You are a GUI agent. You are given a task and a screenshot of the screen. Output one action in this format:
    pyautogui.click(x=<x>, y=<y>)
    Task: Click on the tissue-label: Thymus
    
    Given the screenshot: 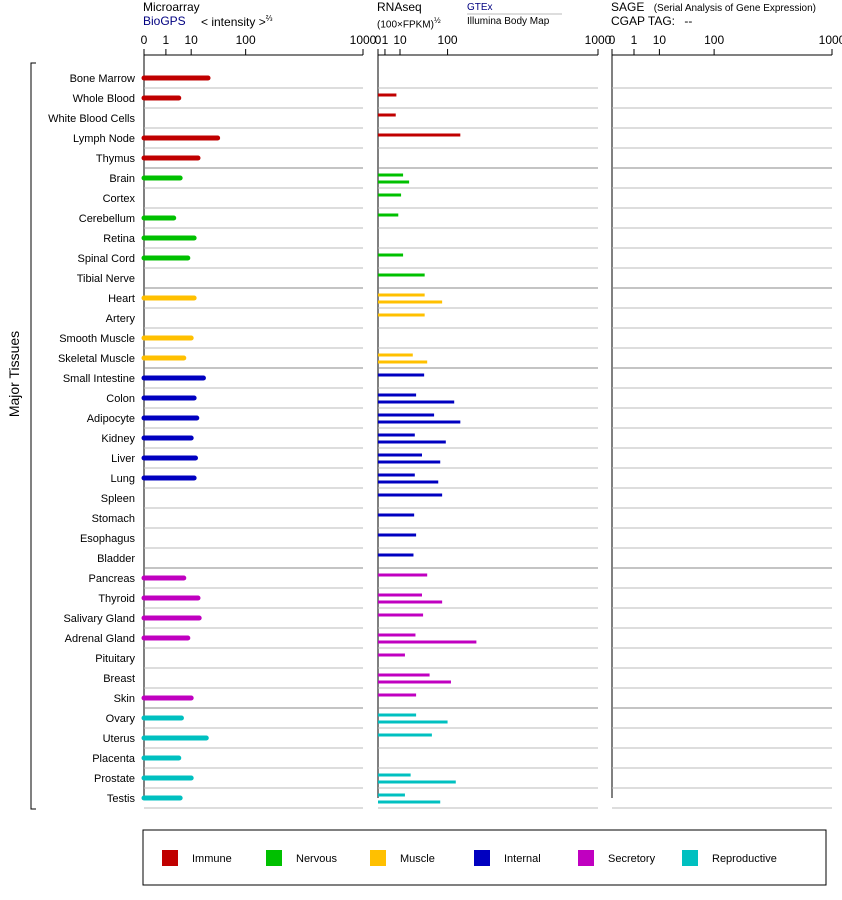 What is the action you would take?
    pyautogui.click(x=116, y=159)
    